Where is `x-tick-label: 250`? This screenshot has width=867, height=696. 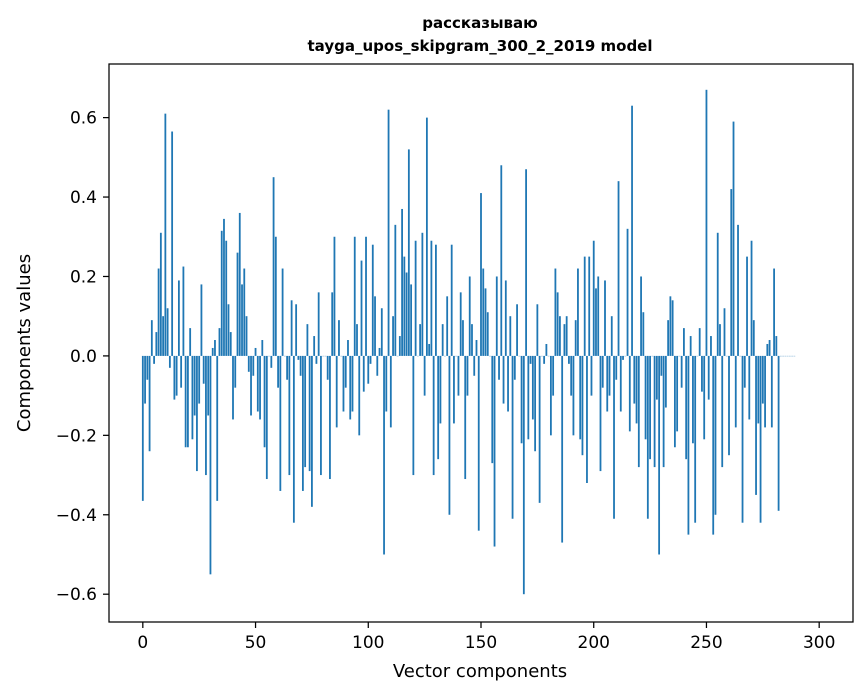
x-tick-label: 250 is located at coordinates (706, 643).